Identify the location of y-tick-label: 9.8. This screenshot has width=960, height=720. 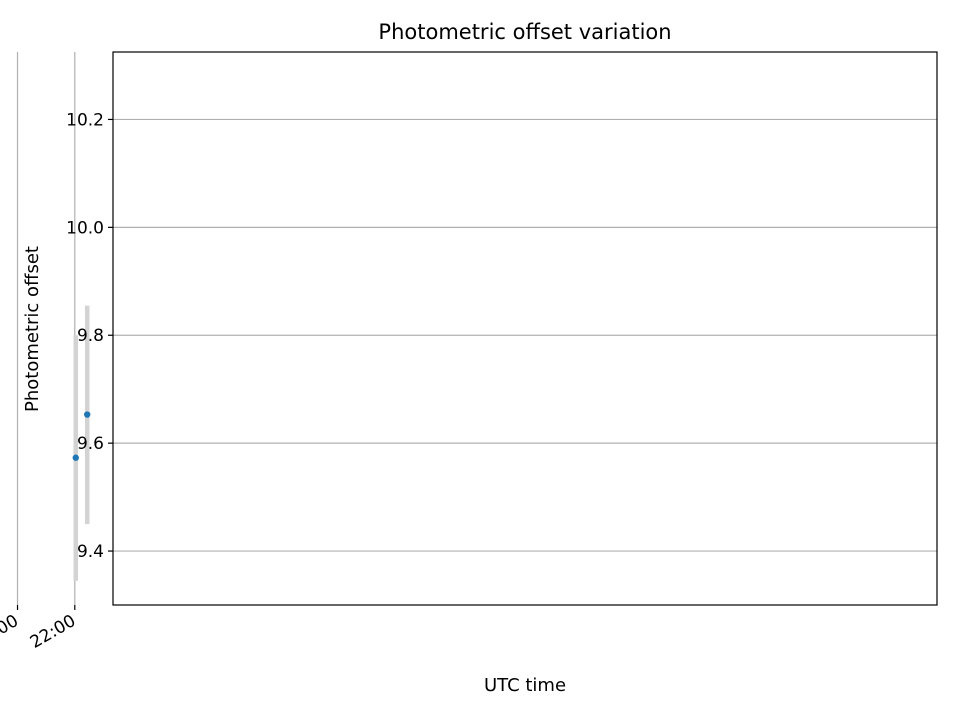
(90, 336).